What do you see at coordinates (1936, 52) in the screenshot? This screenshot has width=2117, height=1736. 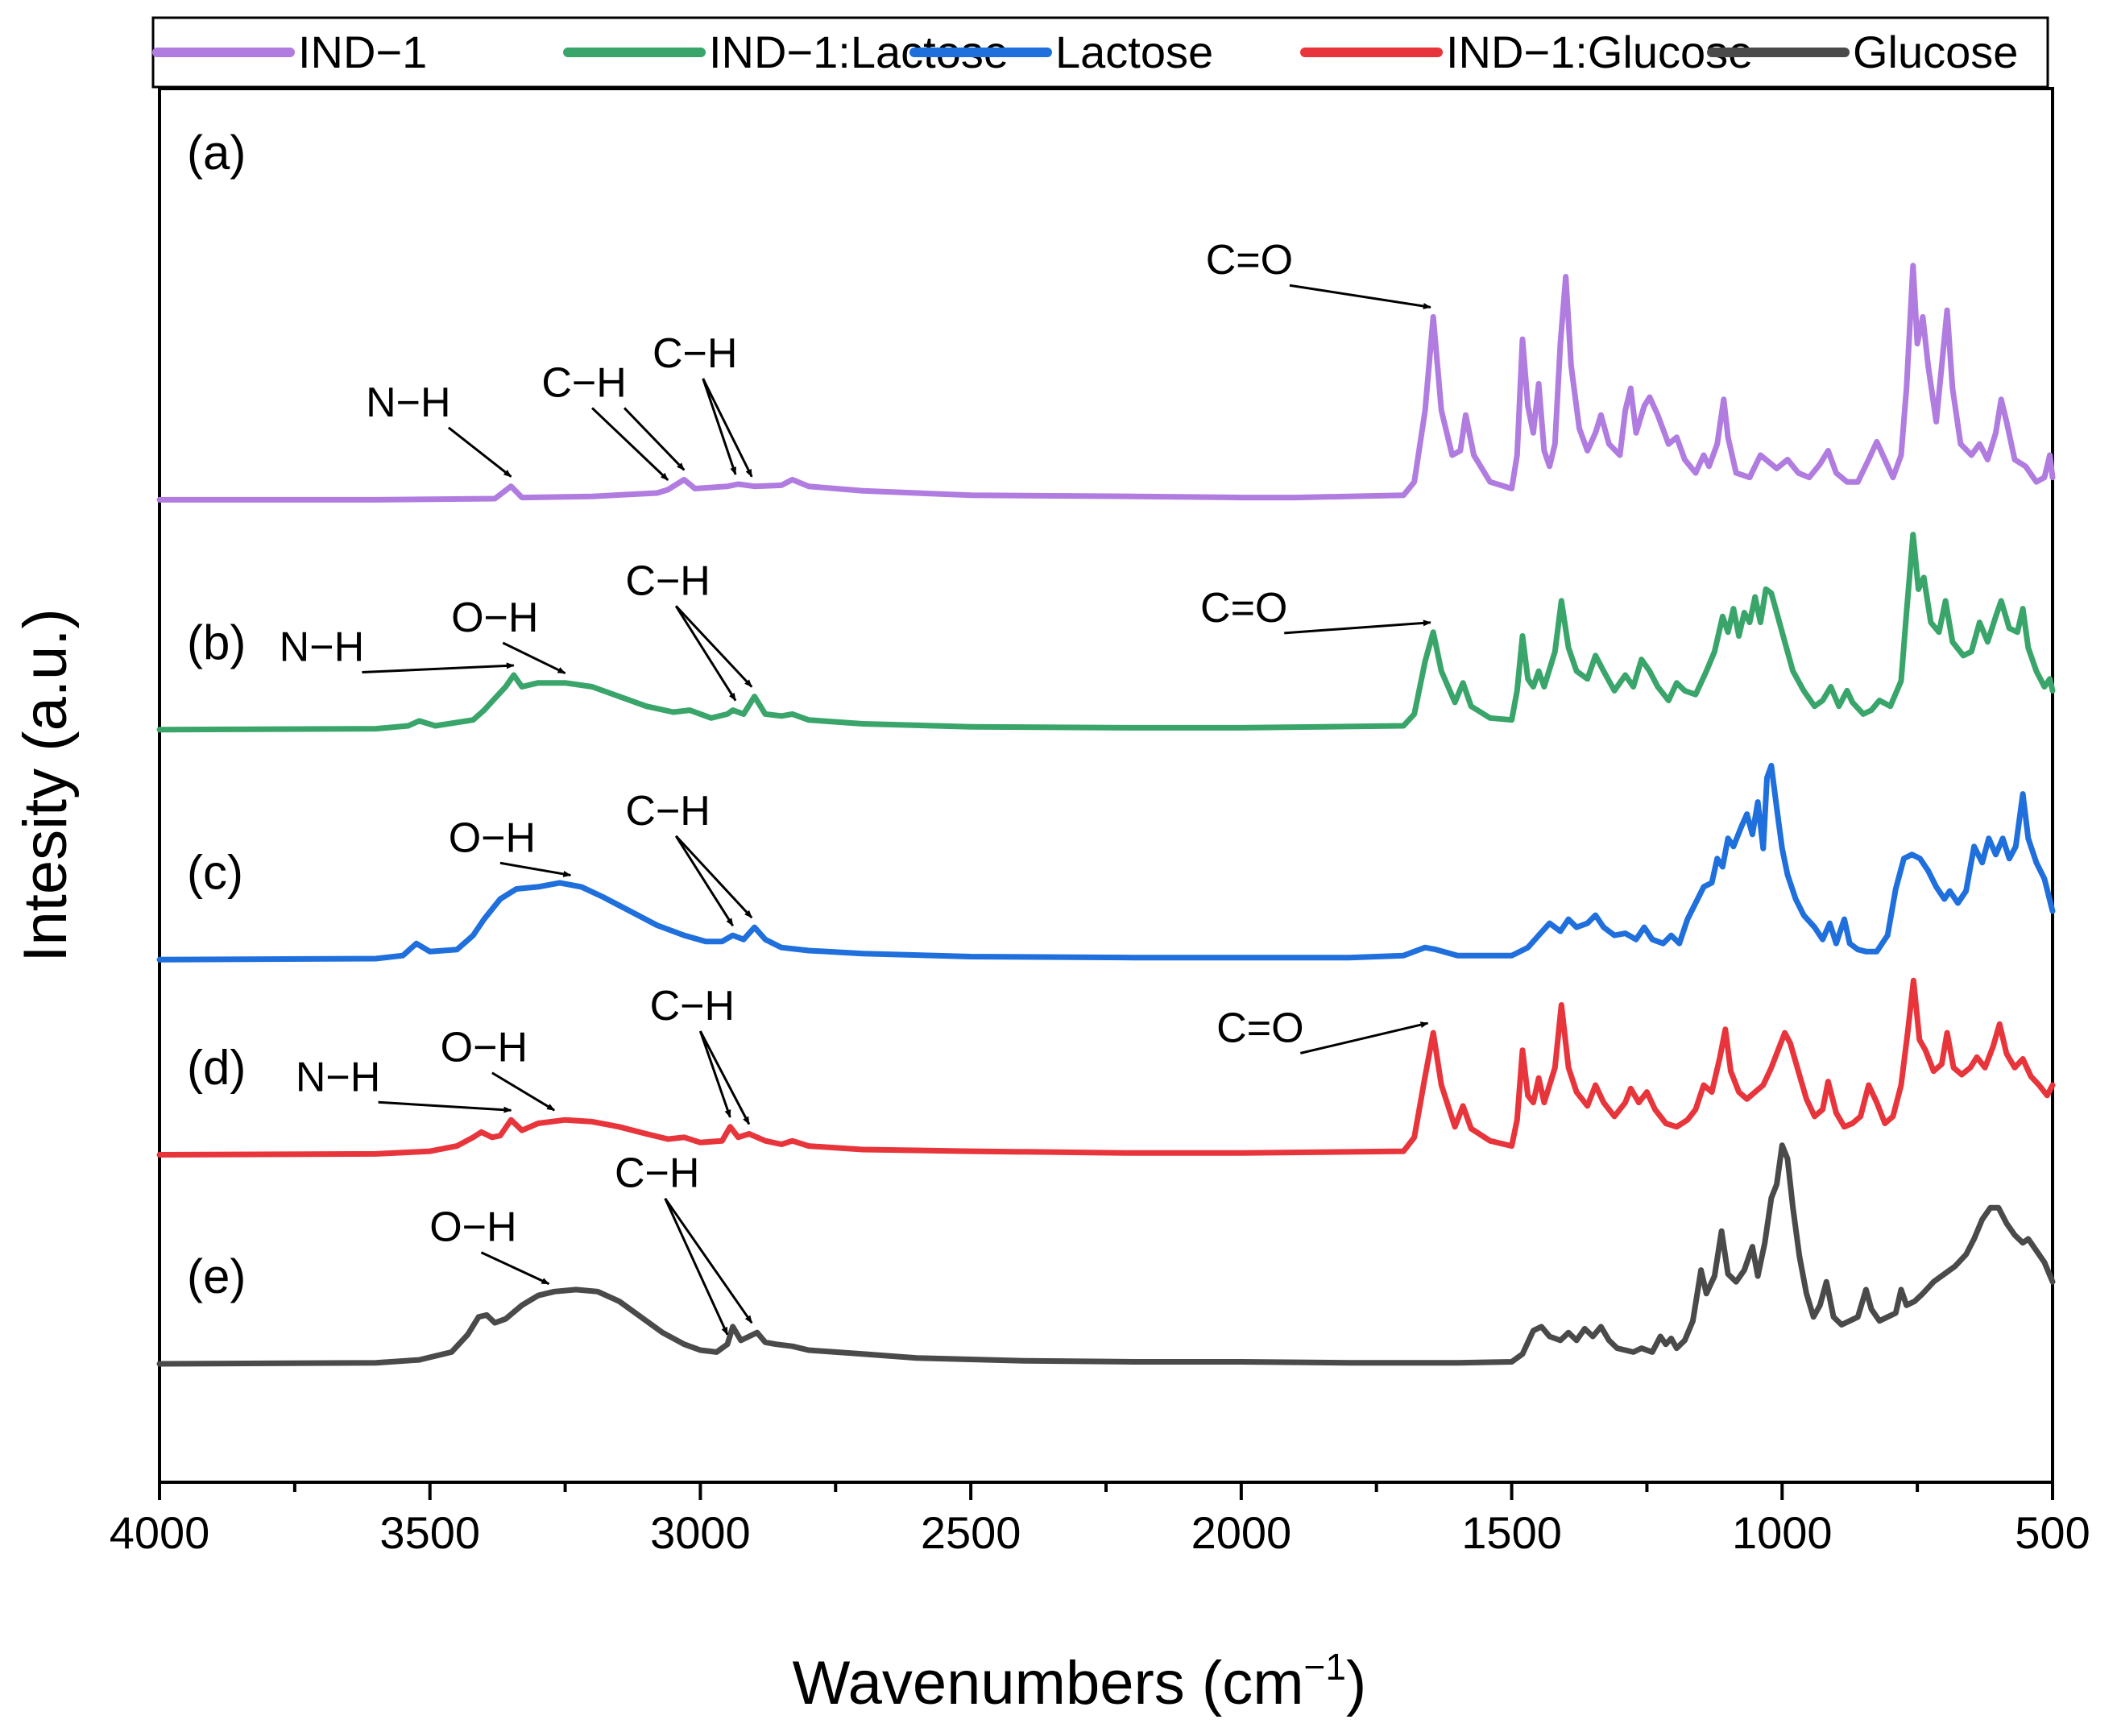 I see `legend-label-5: Glucose` at bounding box center [1936, 52].